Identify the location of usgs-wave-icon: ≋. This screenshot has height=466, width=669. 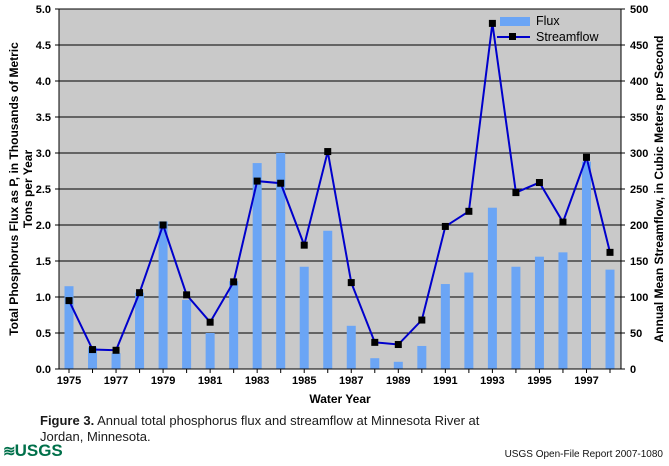
(9, 451).